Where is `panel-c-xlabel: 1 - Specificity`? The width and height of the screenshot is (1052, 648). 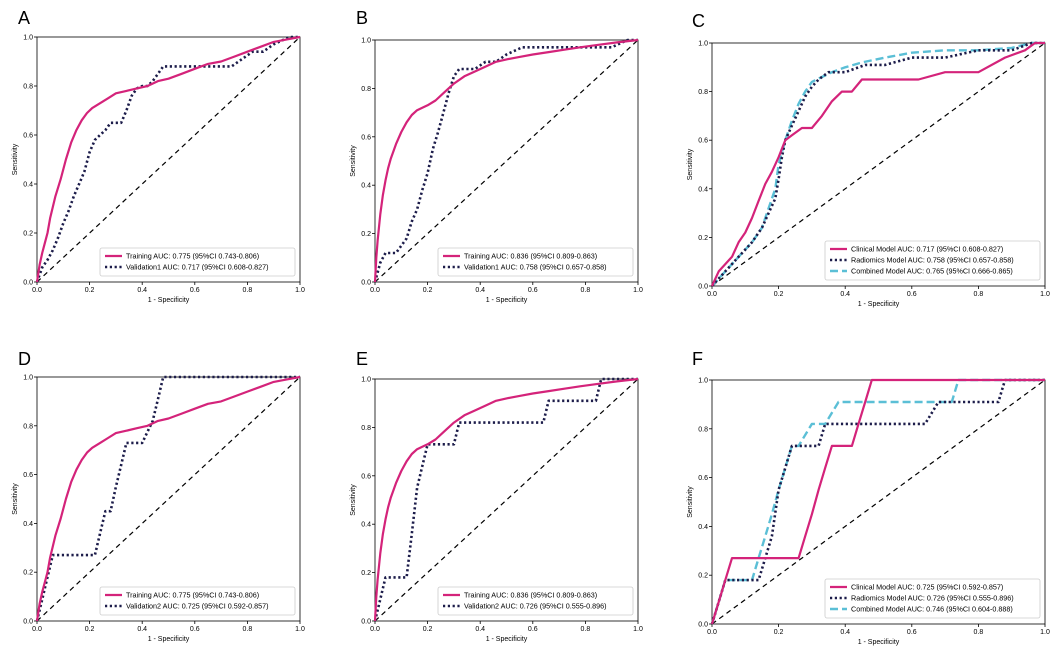 panel-c-xlabel: 1 - Specificity is located at coordinates (879, 304).